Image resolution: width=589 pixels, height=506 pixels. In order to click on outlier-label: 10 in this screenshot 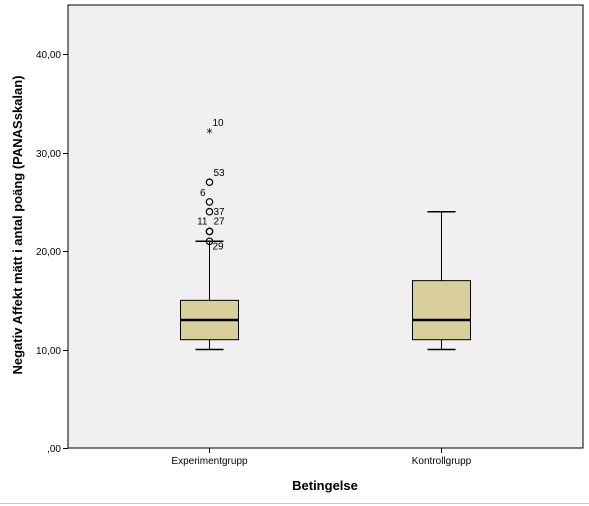, I will do `click(219, 123)`.